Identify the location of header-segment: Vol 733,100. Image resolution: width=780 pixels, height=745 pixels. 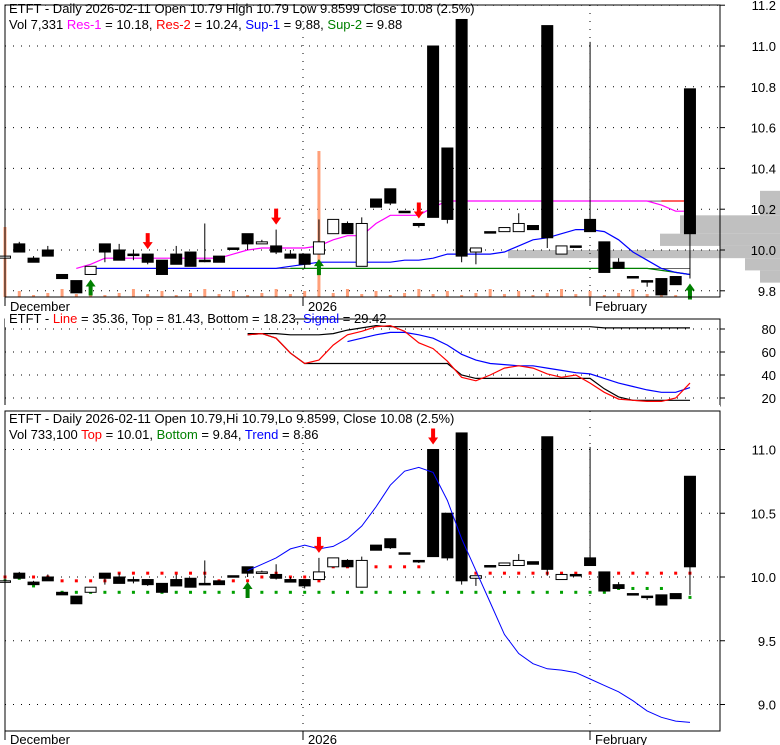
(45, 434).